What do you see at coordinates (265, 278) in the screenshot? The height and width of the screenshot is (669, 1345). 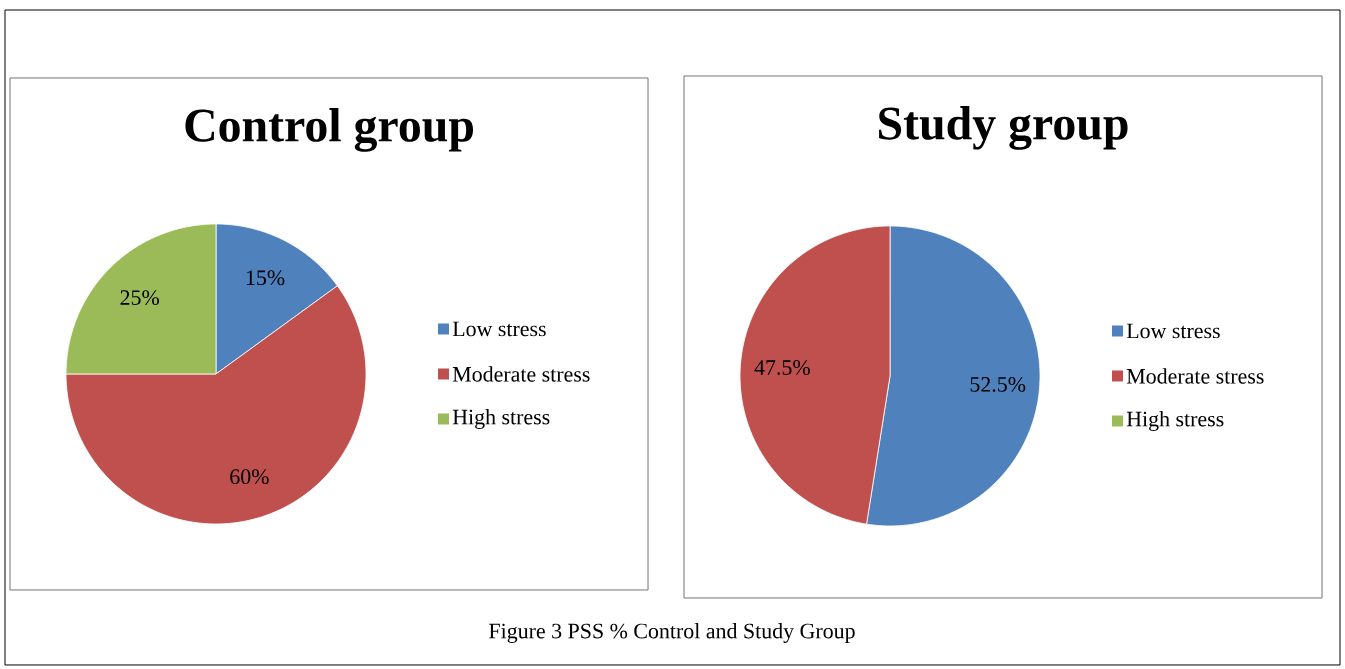 I see `data-label: 15%` at bounding box center [265, 278].